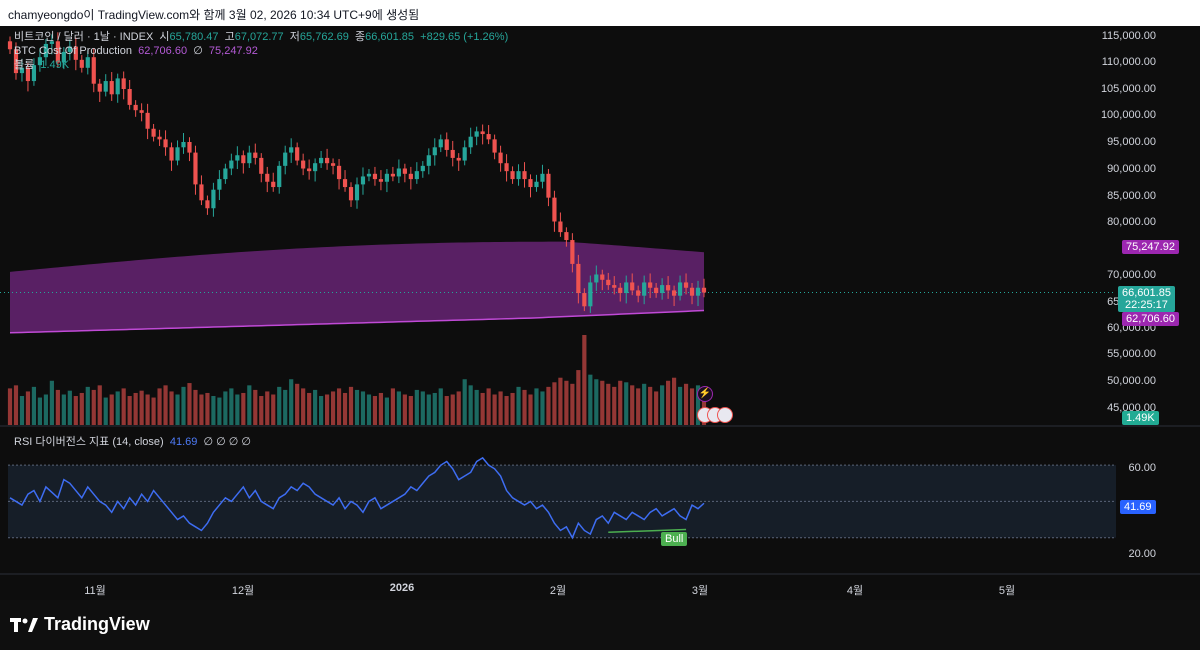 The image size is (1200, 650). I want to click on cost-band, so click(357, 287).